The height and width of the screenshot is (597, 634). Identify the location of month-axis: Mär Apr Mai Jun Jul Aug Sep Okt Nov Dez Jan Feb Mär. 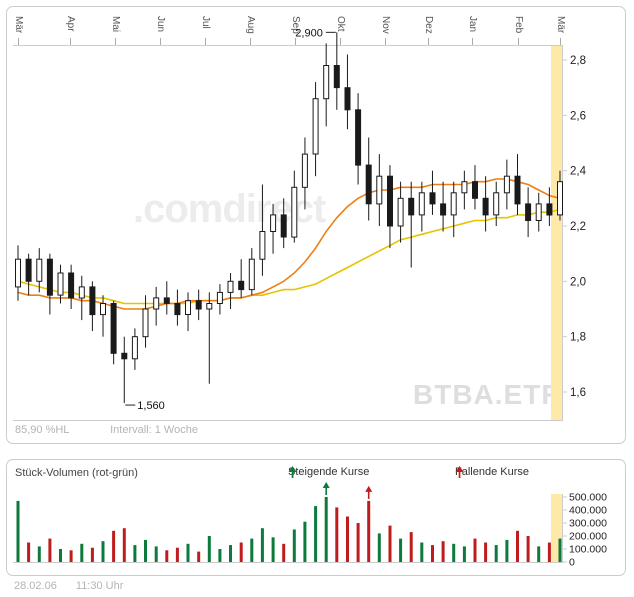
(289, 30).